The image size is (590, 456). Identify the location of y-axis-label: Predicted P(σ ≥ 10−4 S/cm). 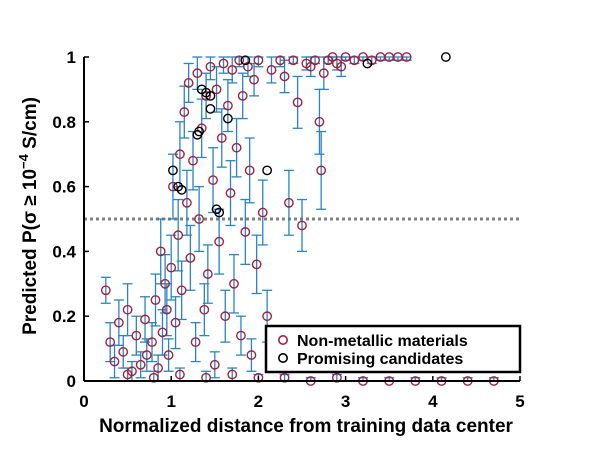
(28, 216).